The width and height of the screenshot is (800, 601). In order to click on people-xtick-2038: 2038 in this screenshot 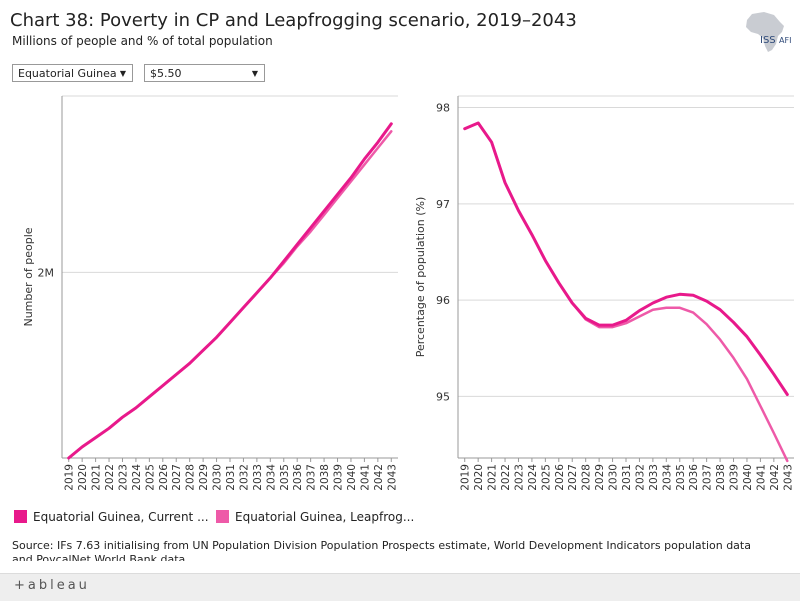, I will do `click(325, 477)`.